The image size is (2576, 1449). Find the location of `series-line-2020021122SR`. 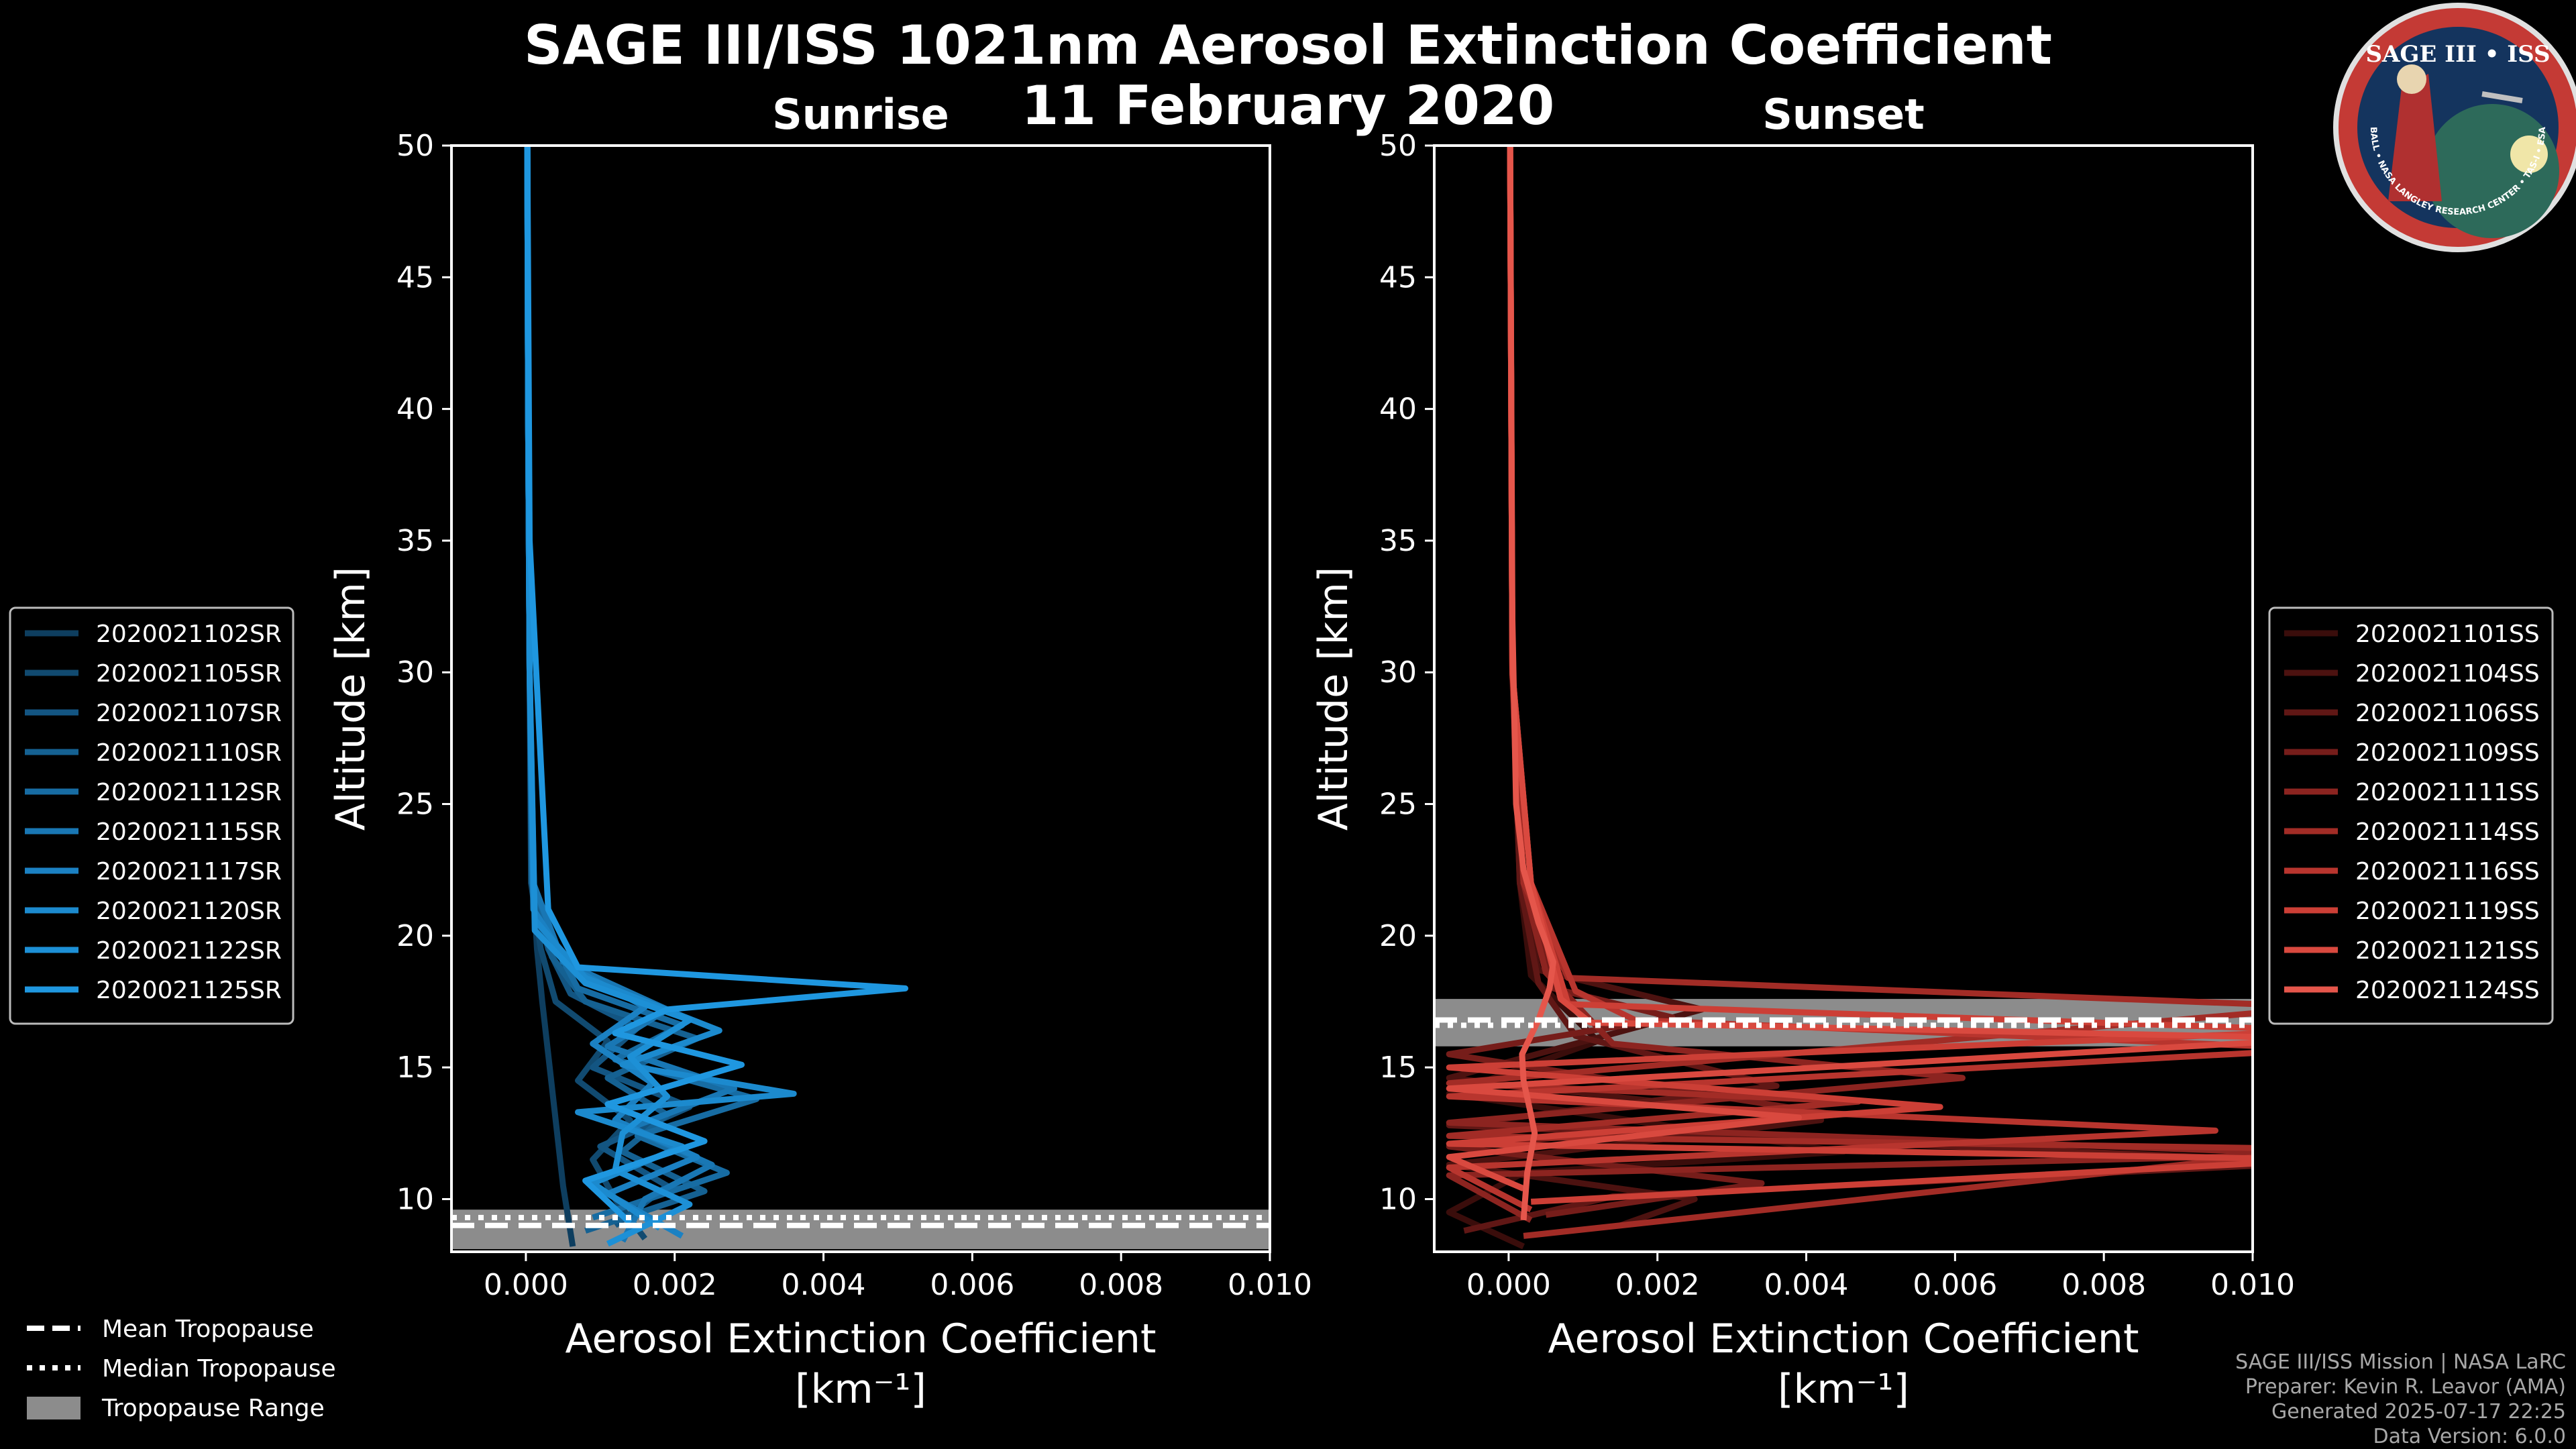

series-line-2020021122SR is located at coordinates (608, 696).